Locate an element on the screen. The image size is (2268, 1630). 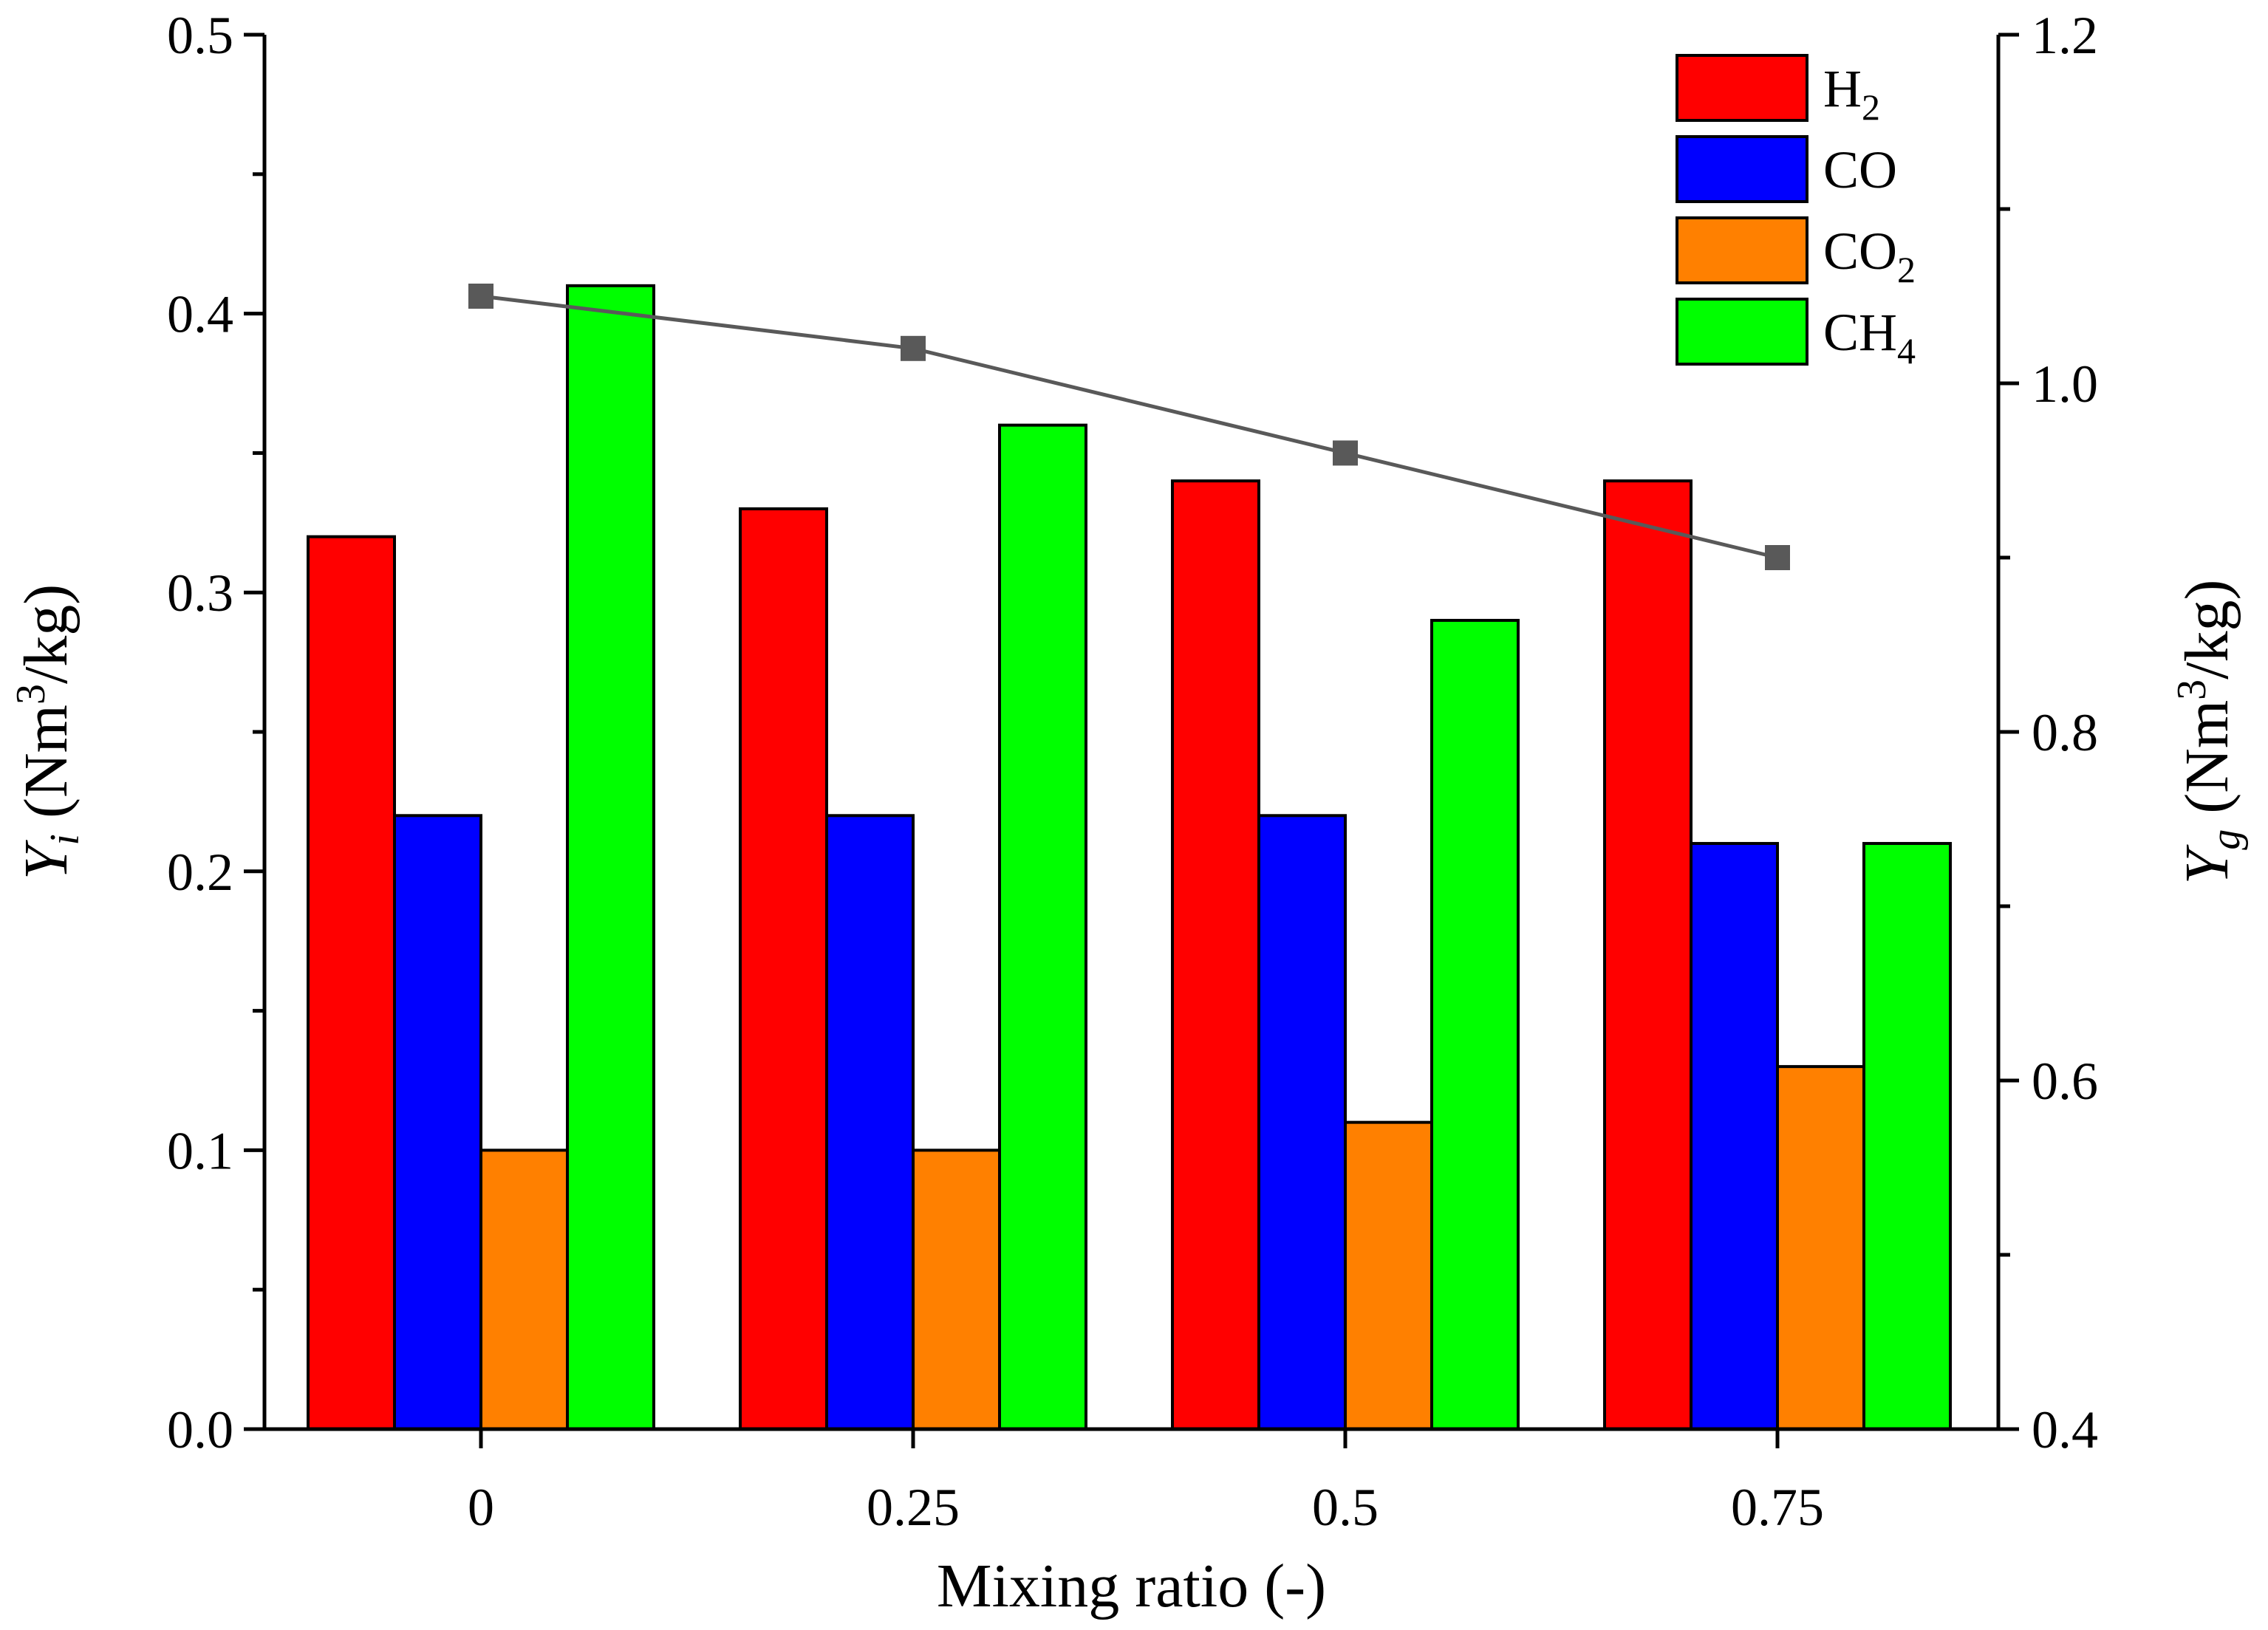
legend-label-ch4: CH4 is located at coordinates (1869, 337).